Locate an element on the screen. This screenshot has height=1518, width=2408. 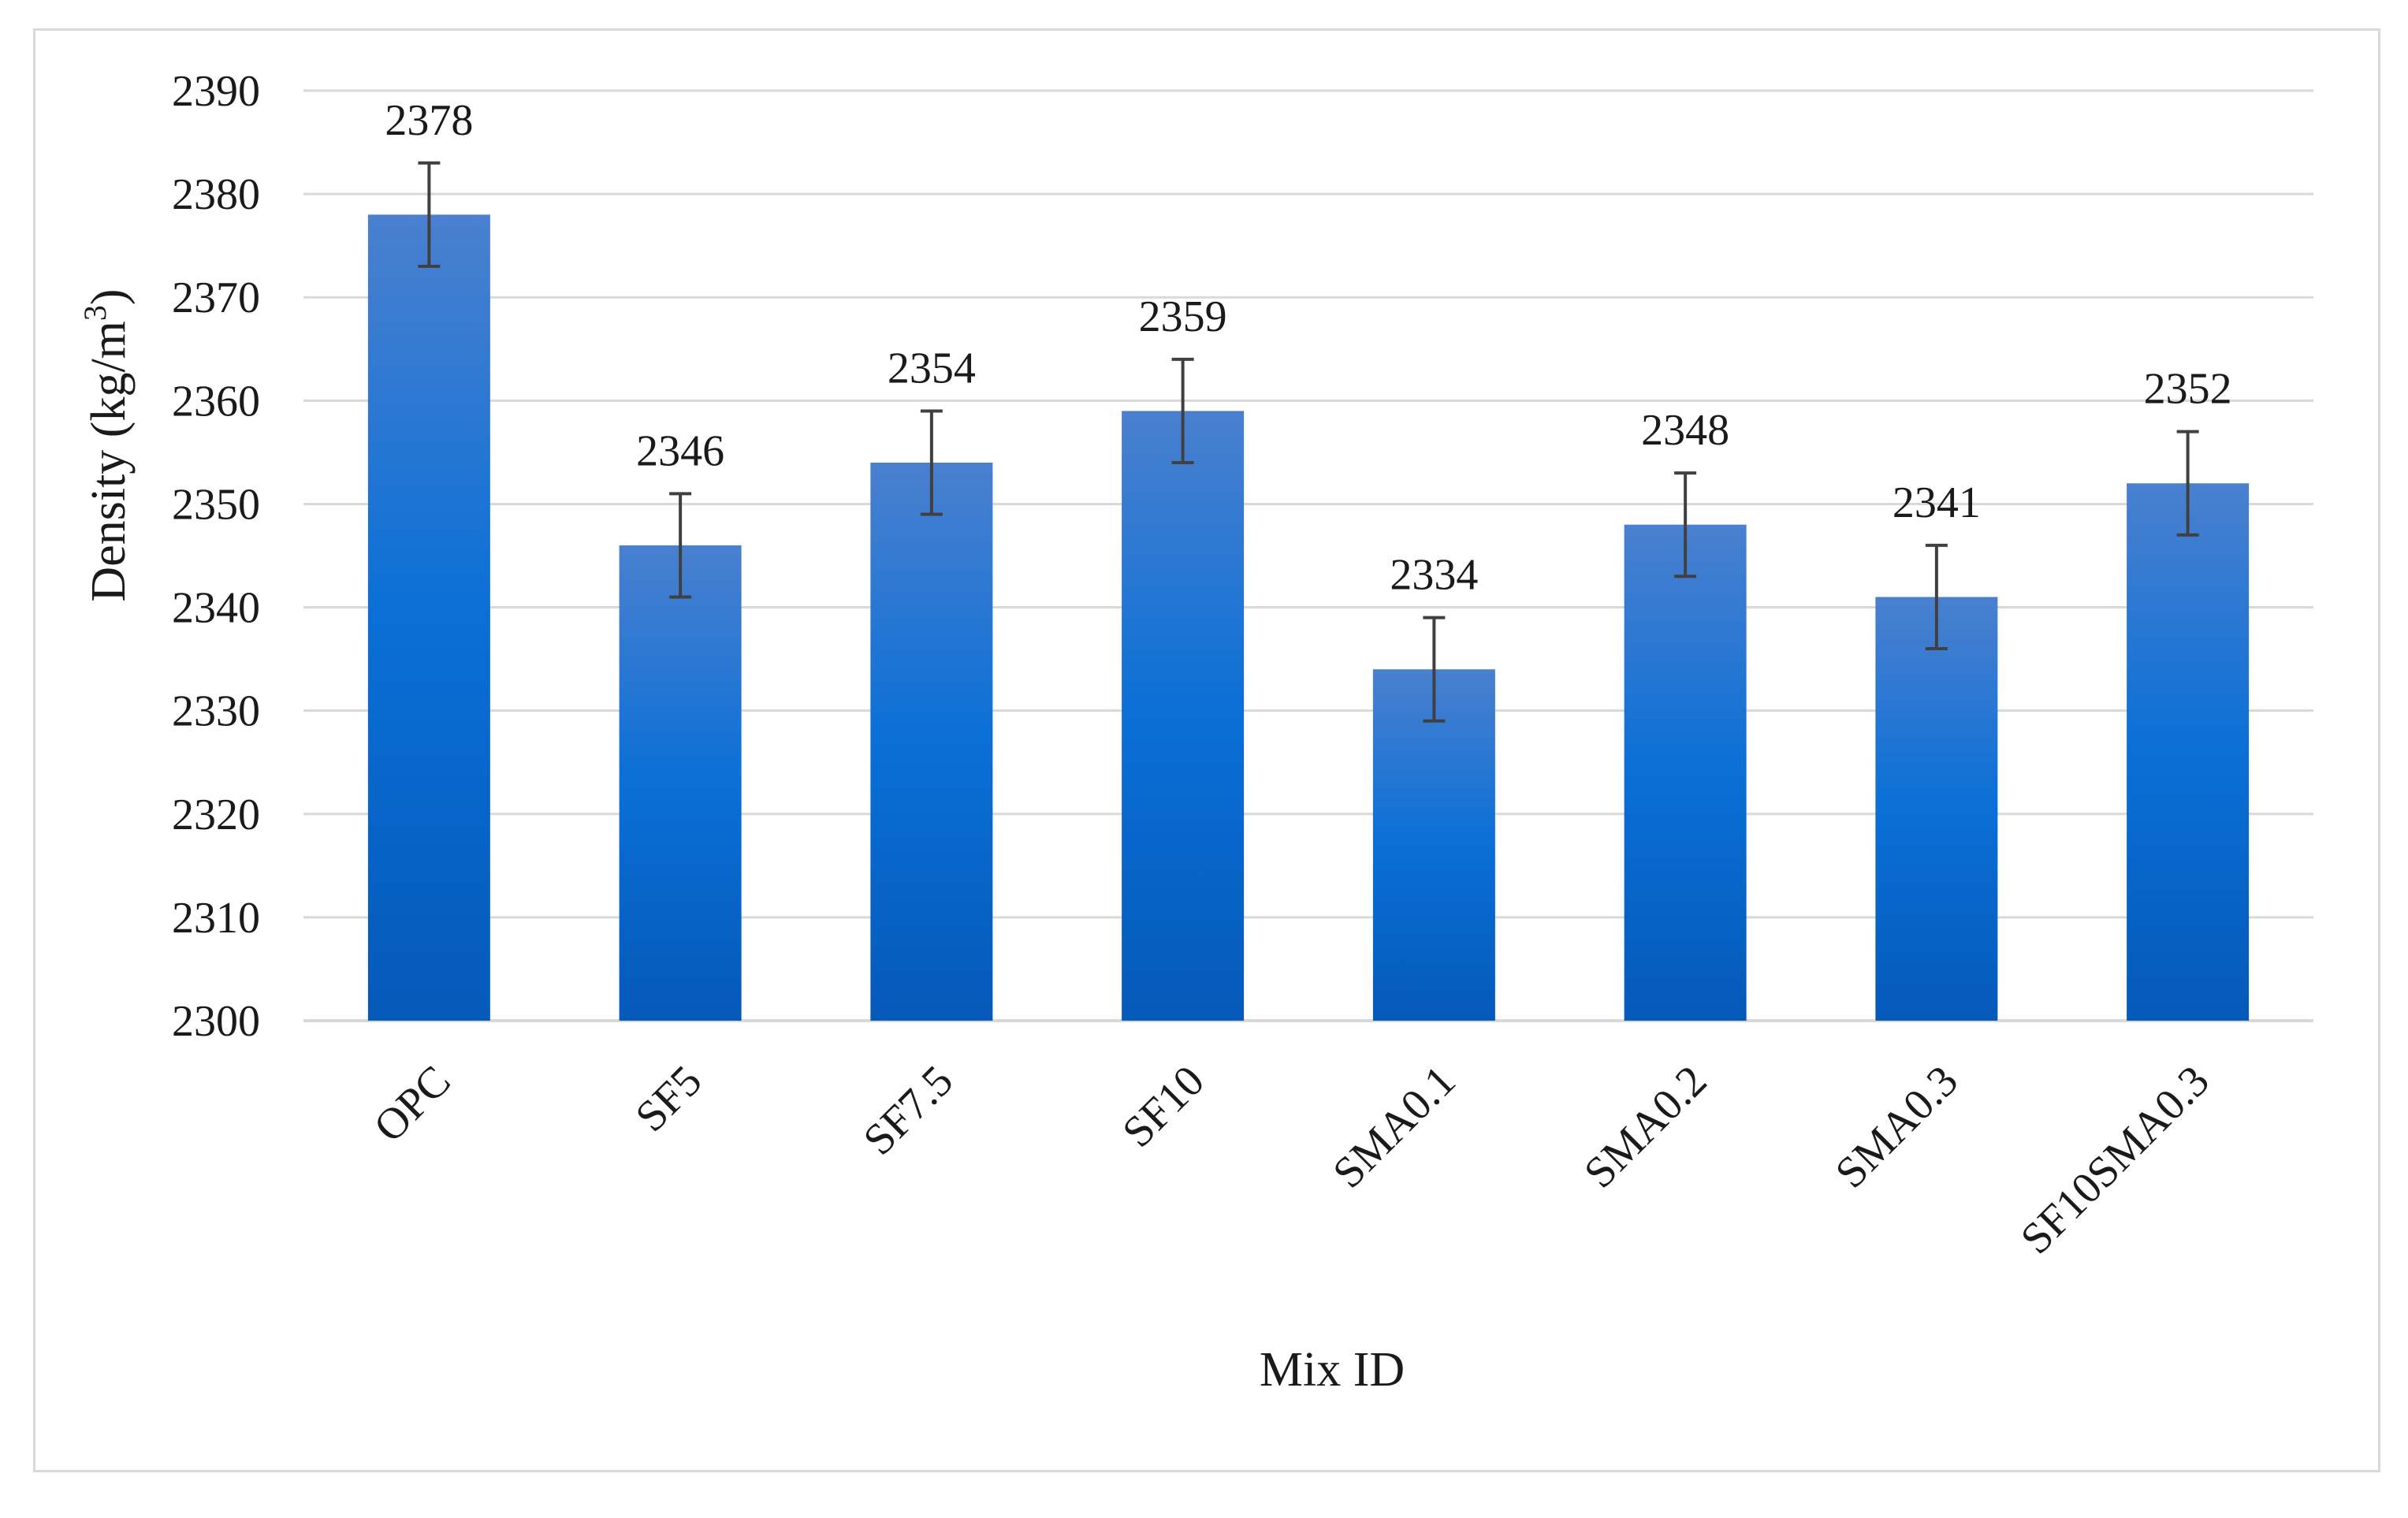
y-tick-label: 2370 is located at coordinates (216, 297).